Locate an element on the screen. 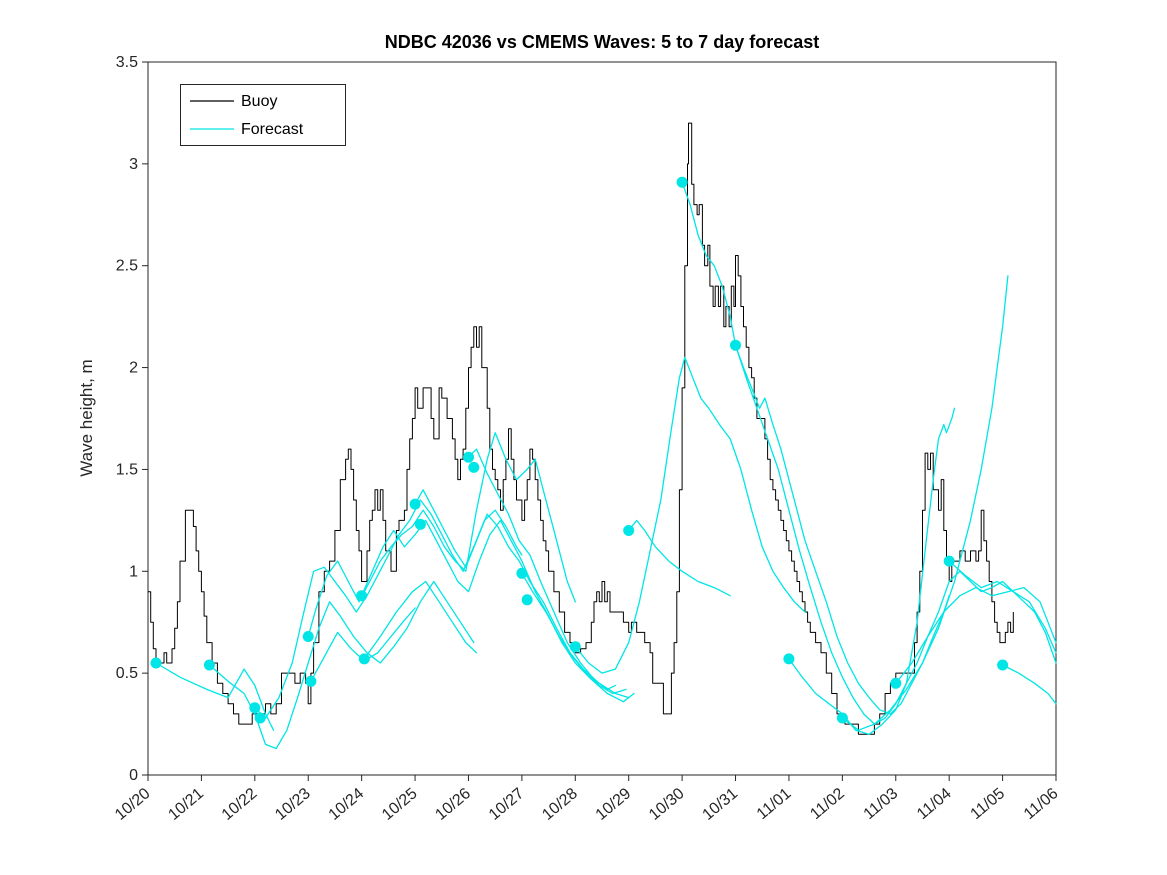 The width and height of the screenshot is (1167, 875). x-tick-label: 10/22 is located at coordinates (240, 804).